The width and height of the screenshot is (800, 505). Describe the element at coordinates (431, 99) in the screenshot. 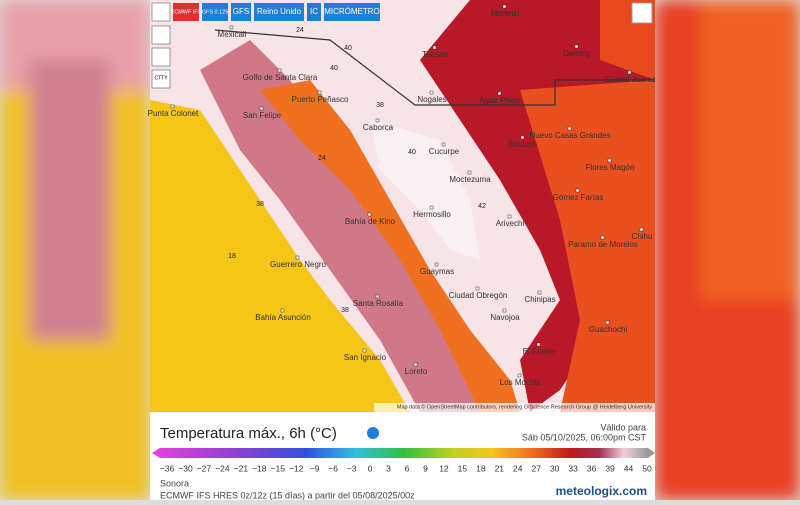

I see `place-label: Nogales` at that location.